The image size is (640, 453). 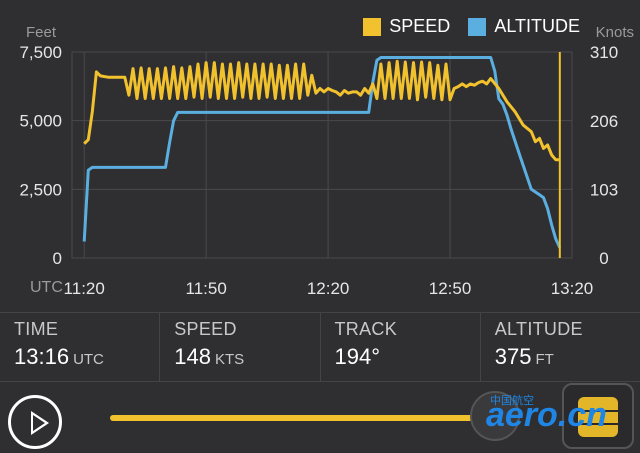 I want to click on stat-altitude: ALTITUDE 375 FT, so click(x=559, y=347).